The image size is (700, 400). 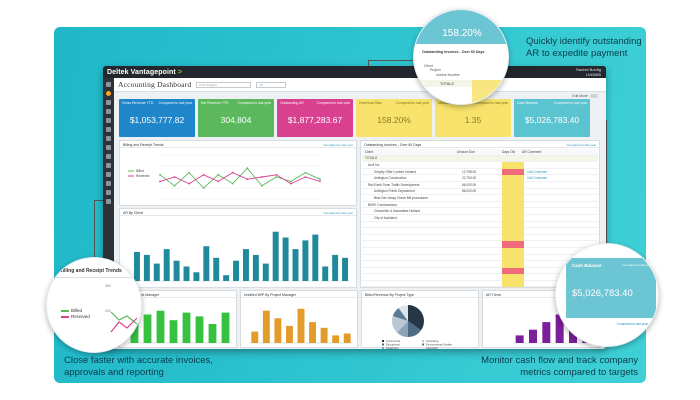 What do you see at coordinates (108, 156) in the screenshot?
I see `time-icon` at bounding box center [108, 156].